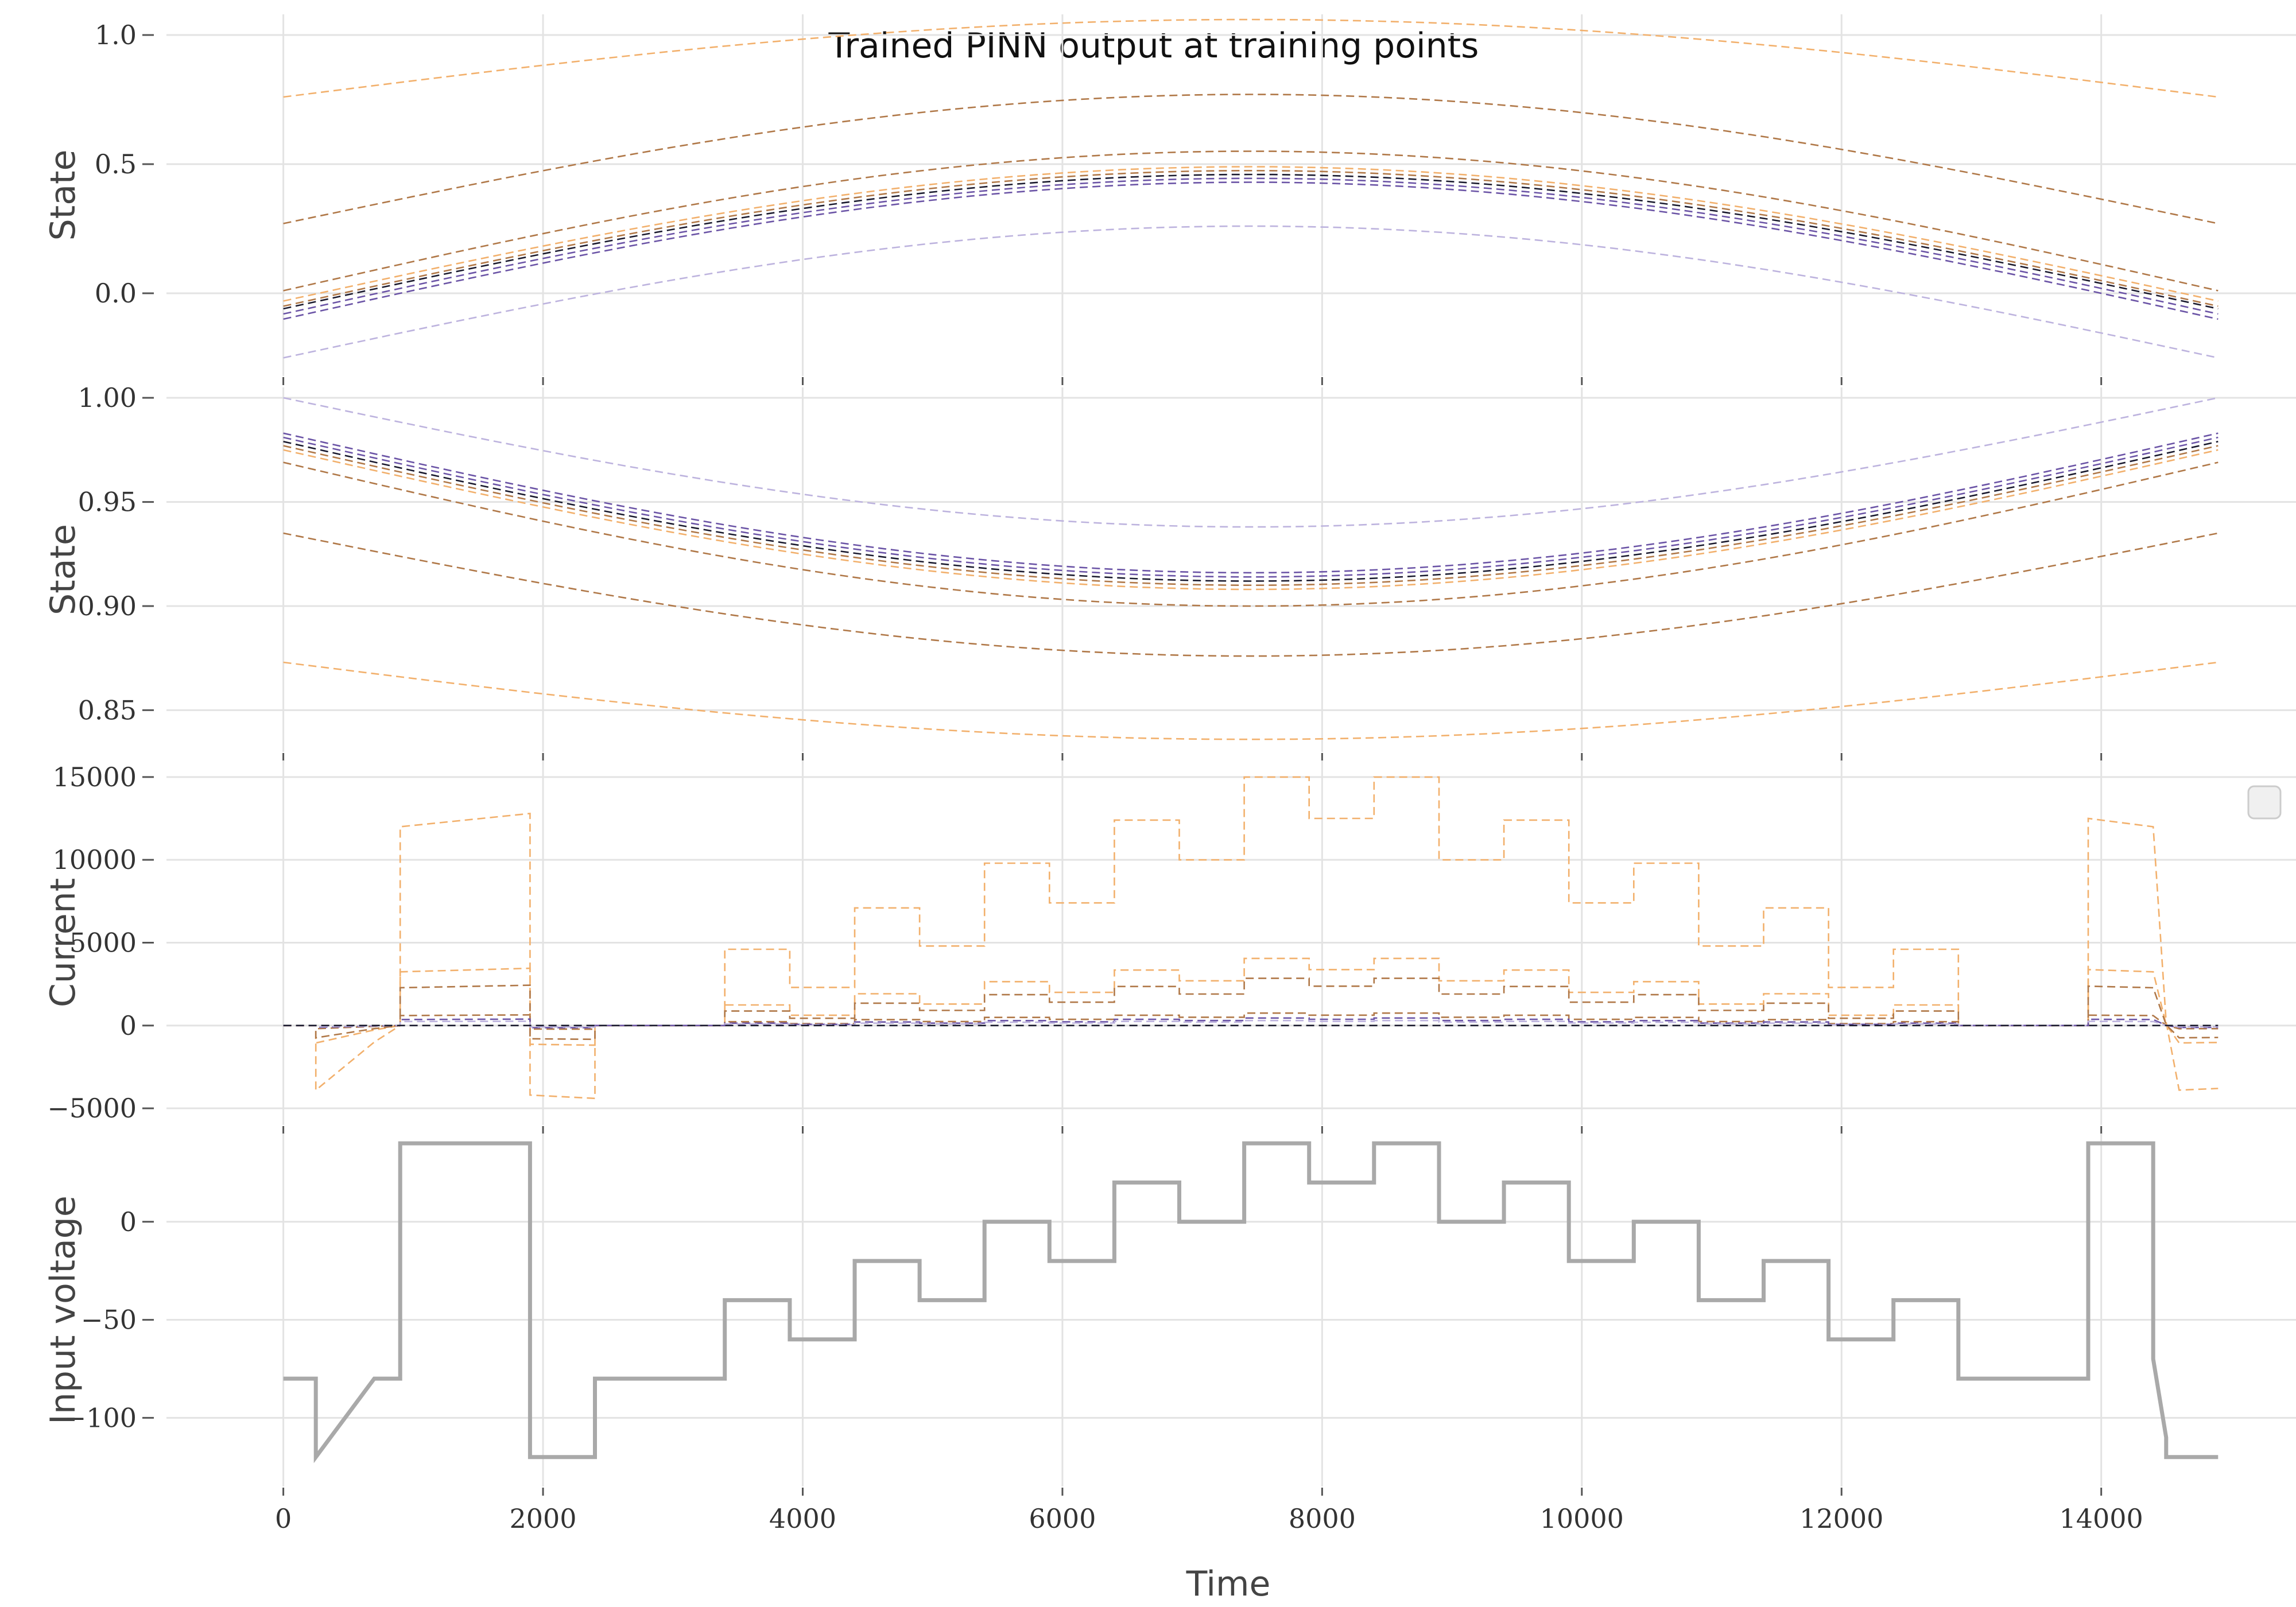 The width and height of the screenshot is (2296, 1607). What do you see at coordinates (100, 1417) in the screenshot?
I see `y-tick-label: −100` at bounding box center [100, 1417].